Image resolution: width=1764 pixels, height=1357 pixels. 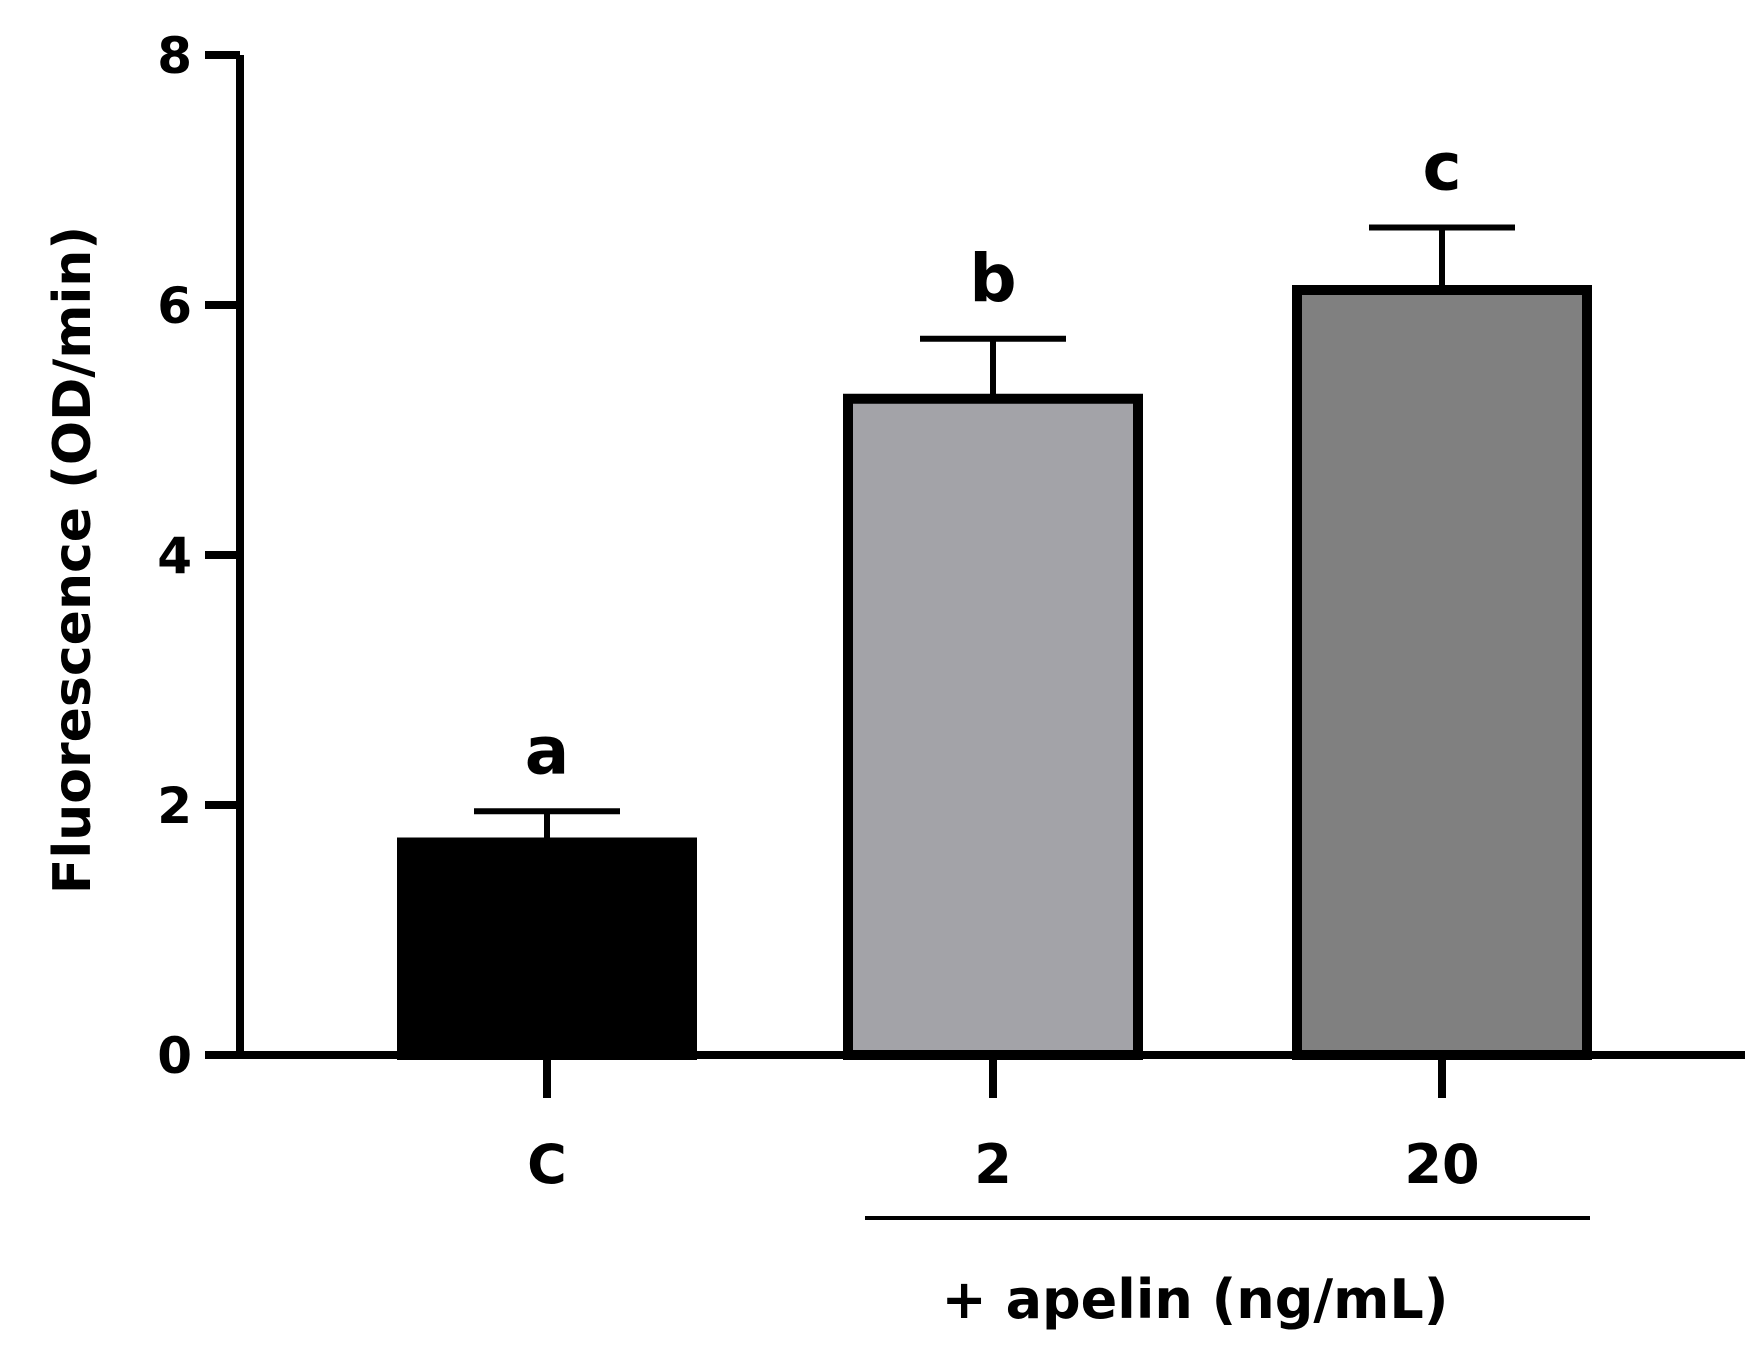 What do you see at coordinates (1003, 1125) in the screenshot?
I see `x-axis-ticks: C 2 20` at bounding box center [1003, 1125].